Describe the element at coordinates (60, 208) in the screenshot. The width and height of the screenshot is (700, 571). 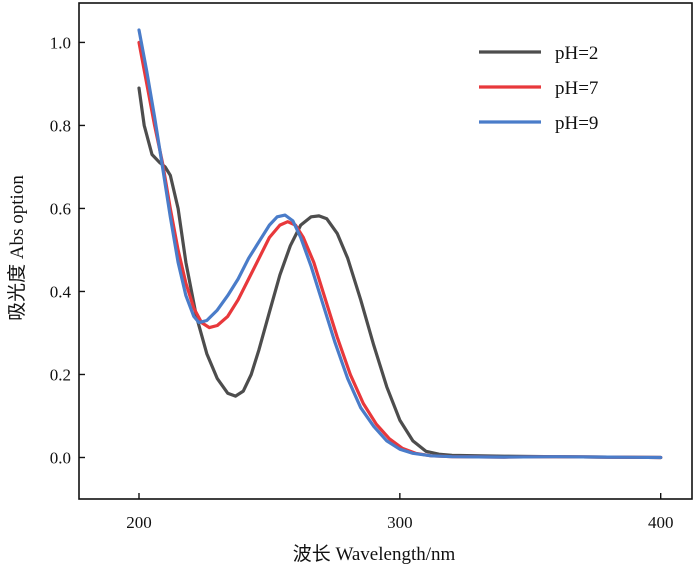
I see `y-tick-label: 0.6` at that location.